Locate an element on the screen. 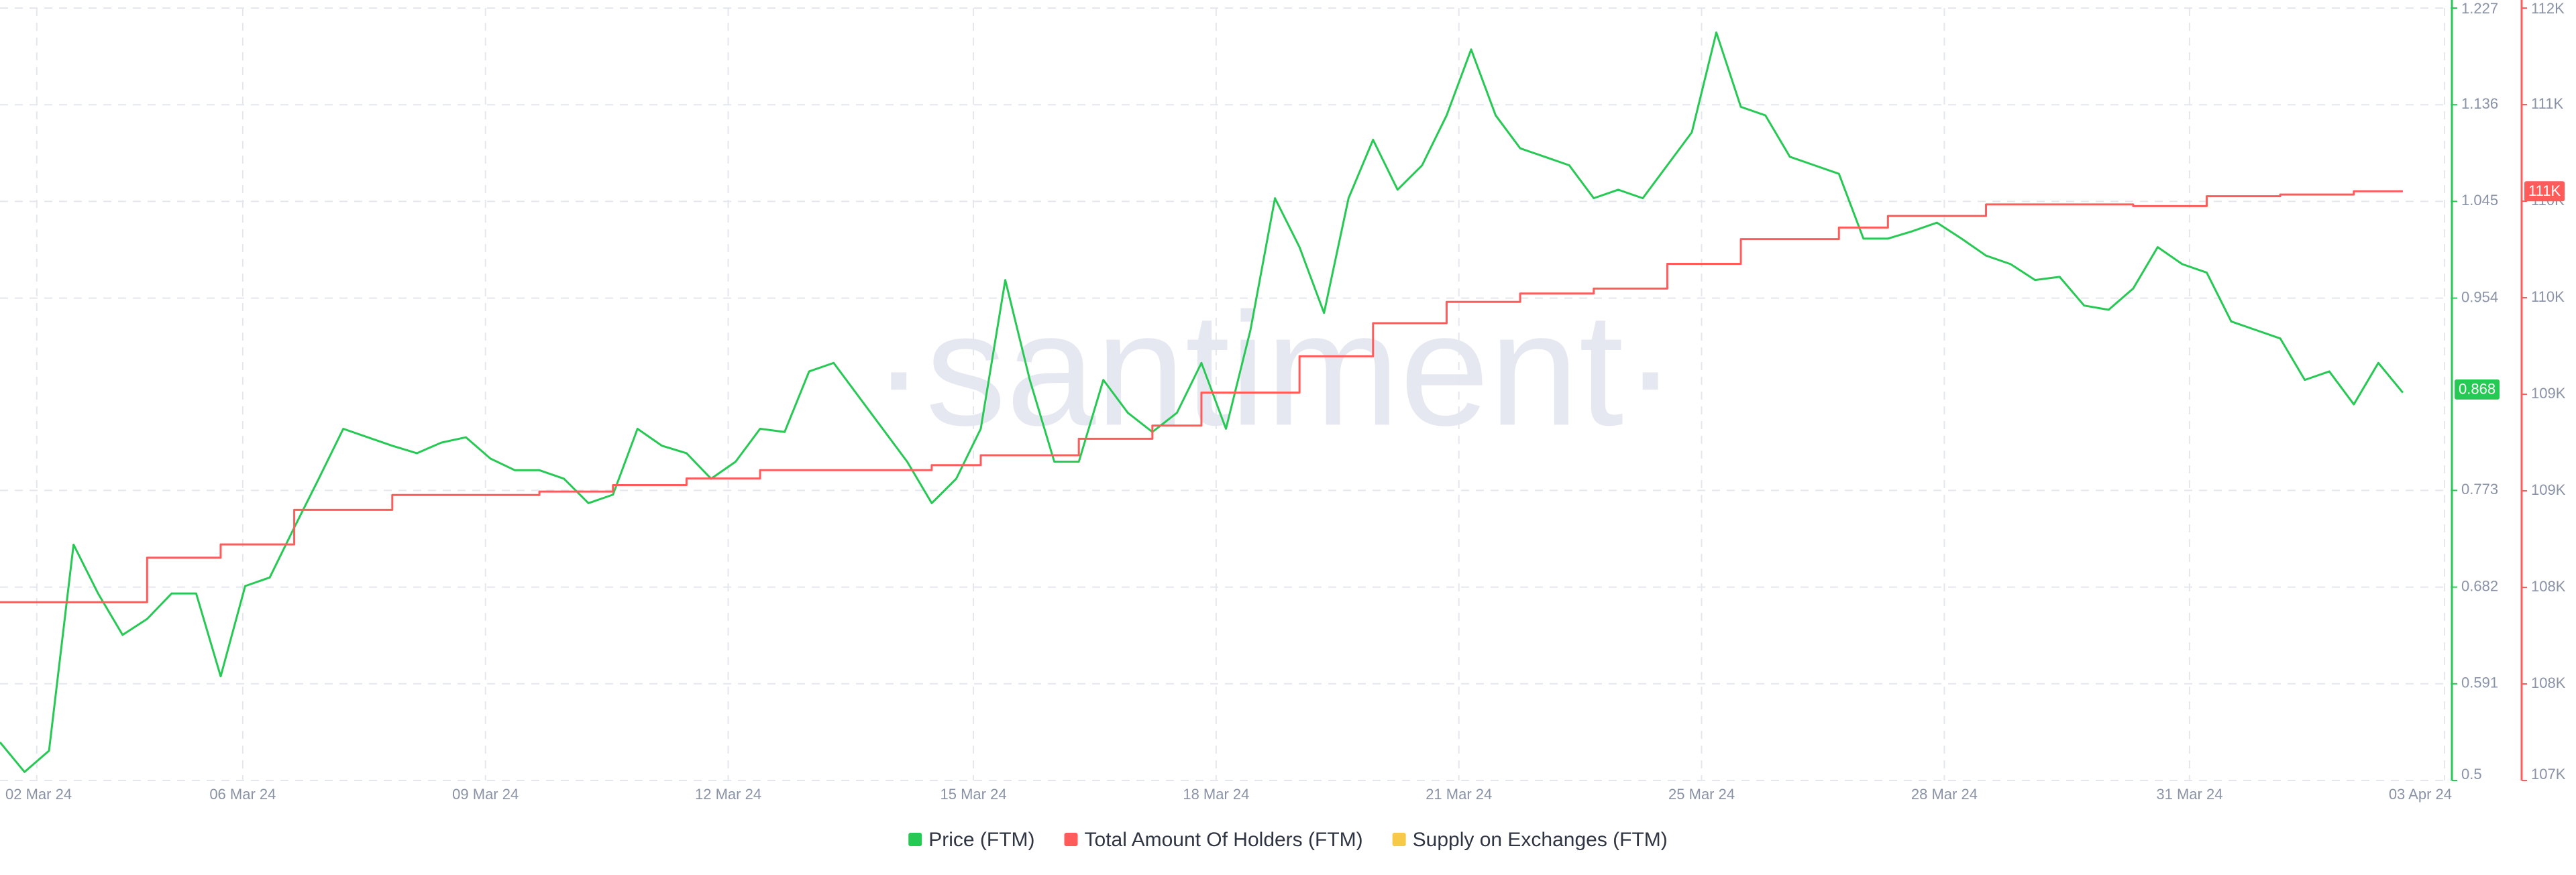 The width and height of the screenshot is (2576, 875). x-tick-label: 15 Mar 24 is located at coordinates (974, 794).